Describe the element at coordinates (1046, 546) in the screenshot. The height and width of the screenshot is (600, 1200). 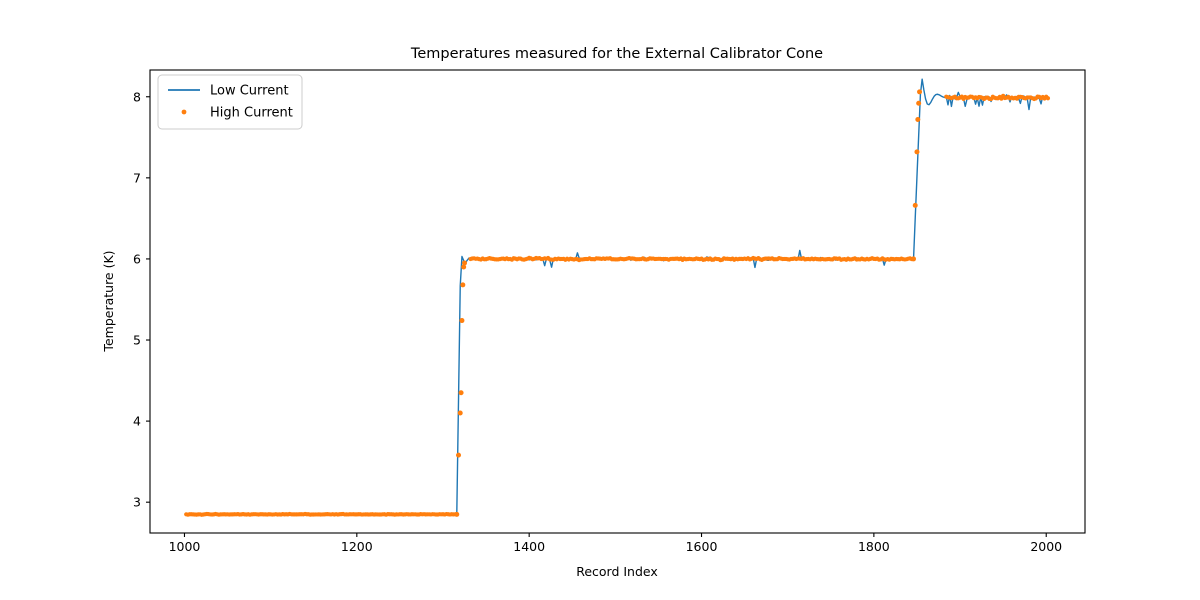
I see `x-tick-label: 2000` at that location.